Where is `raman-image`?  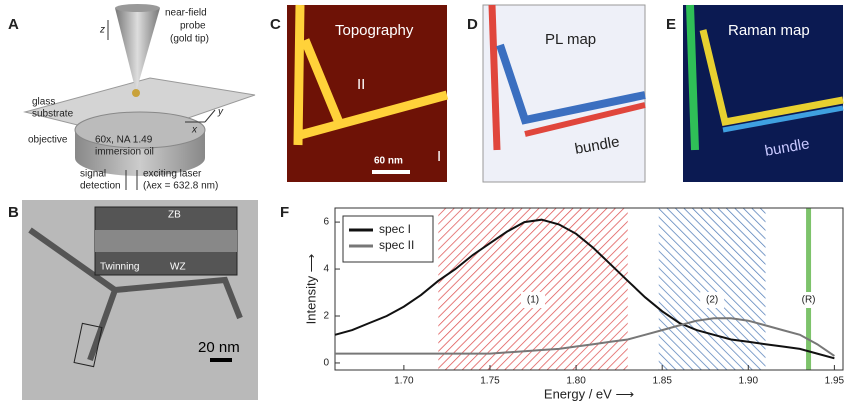
raman-image is located at coordinates (763, 93).